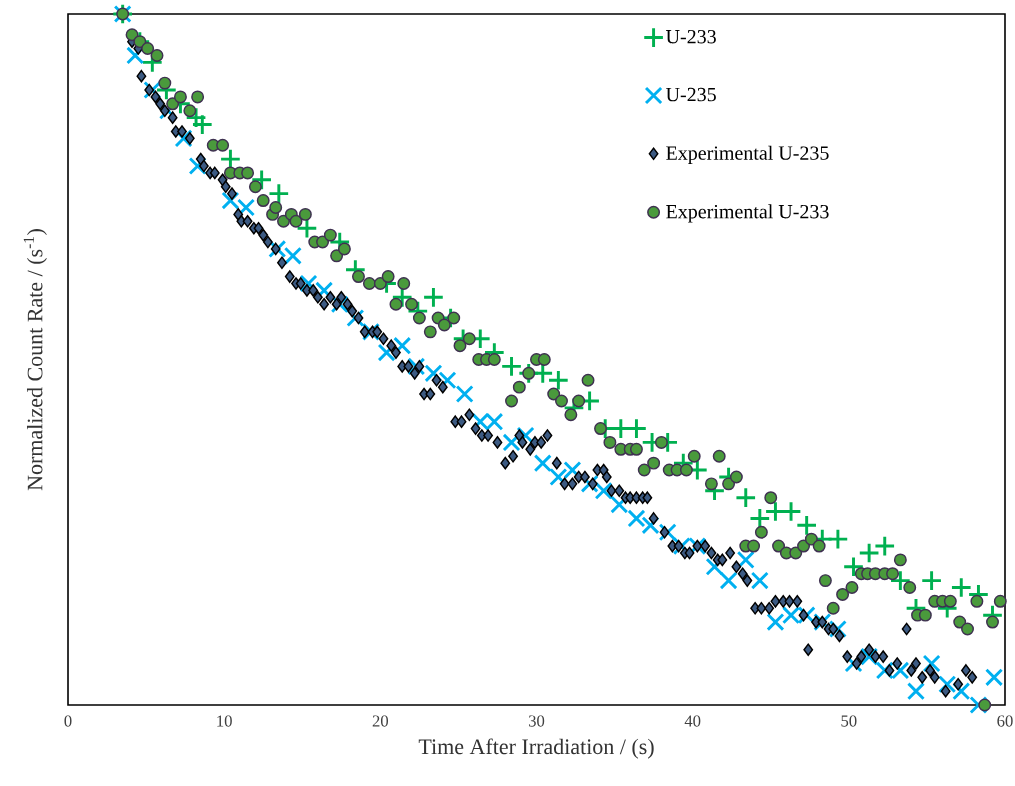  What do you see at coordinates (380, 721) in the screenshot?
I see `x-tick-label: 20` at bounding box center [380, 721].